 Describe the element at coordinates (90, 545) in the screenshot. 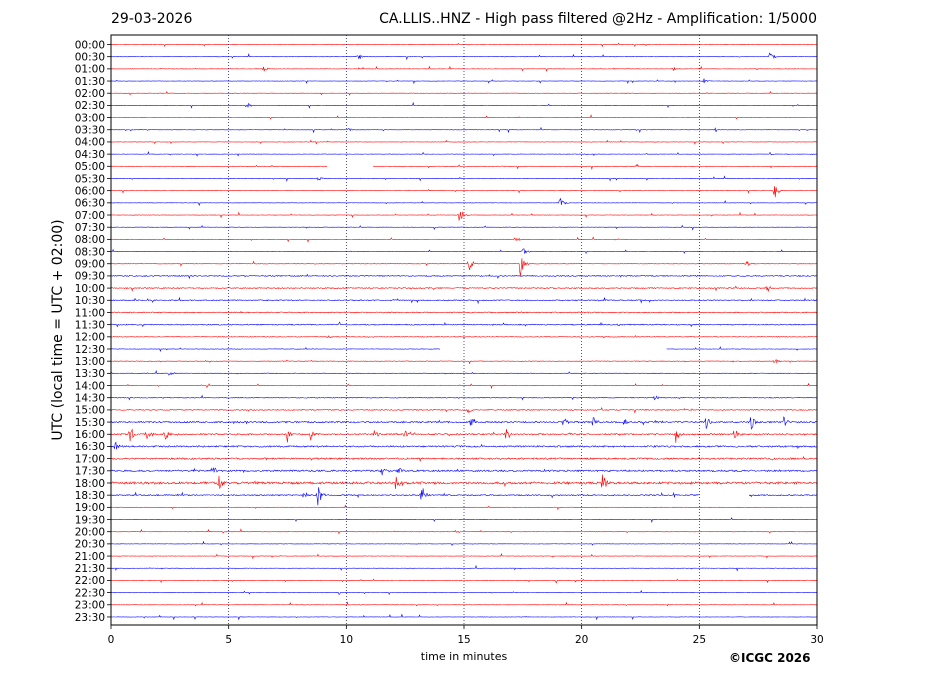

I see `y-tick-label: 20:30` at that location.